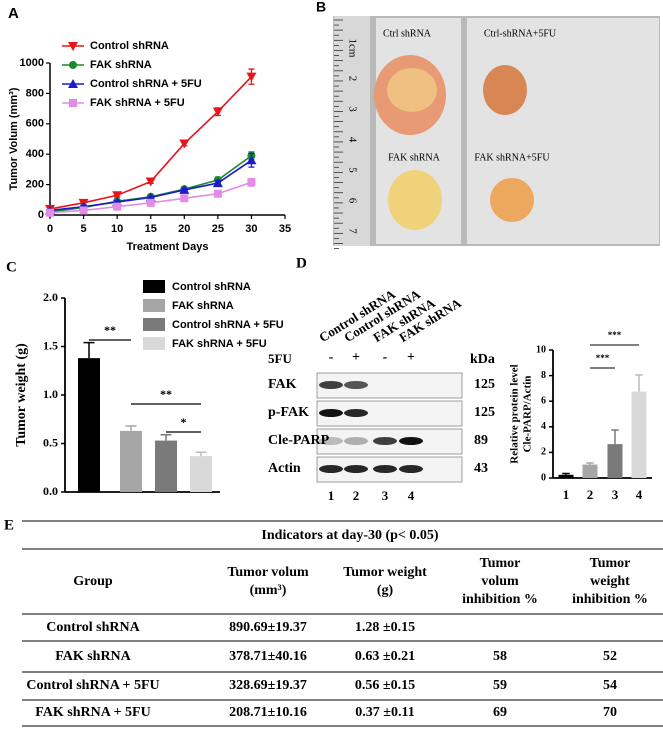  Describe the element at coordinates (500, 563) in the screenshot. I see `table-header: Tumor` at that location.